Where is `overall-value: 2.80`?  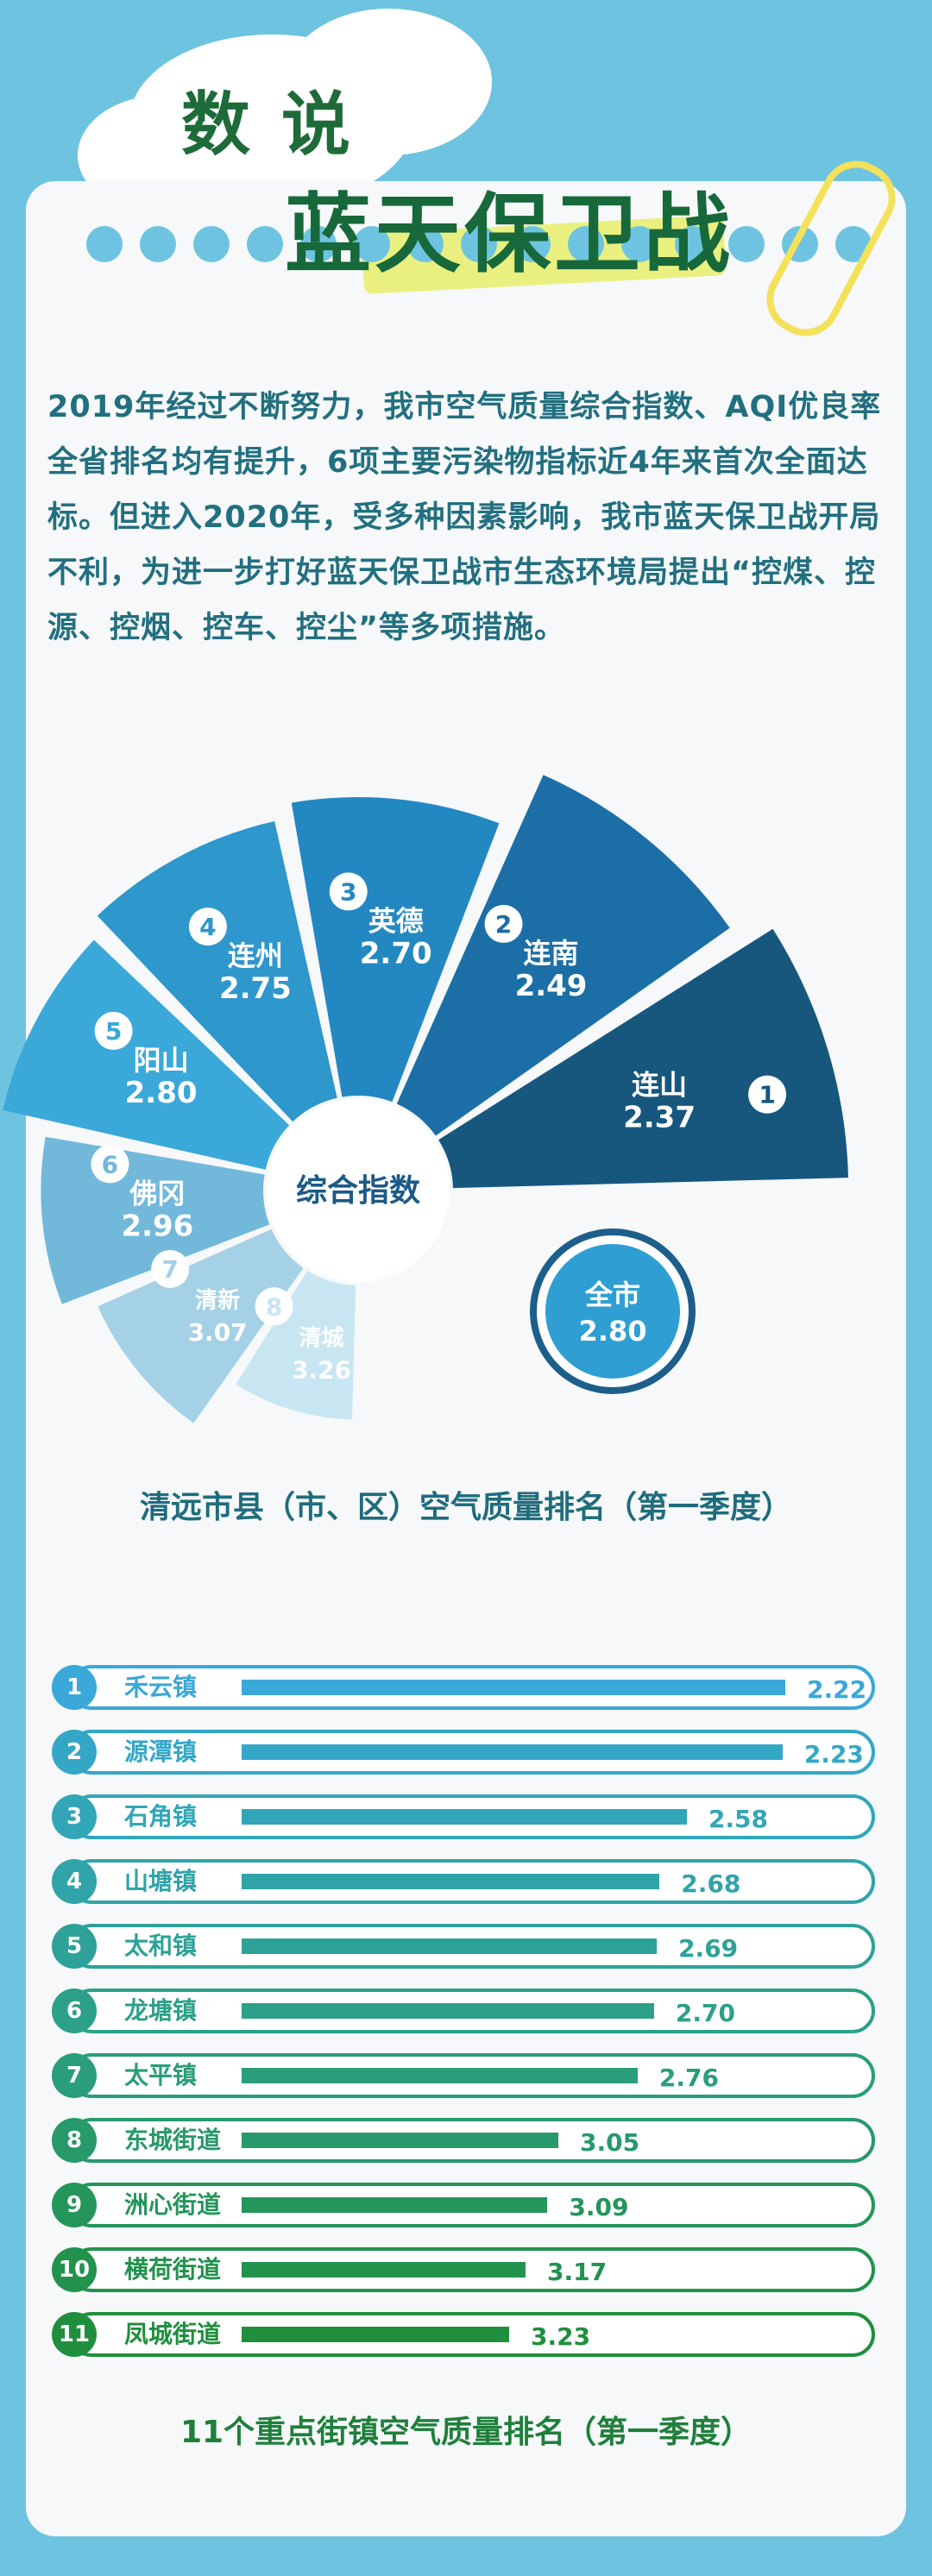
overall-value: 2.80 is located at coordinates (613, 1331).